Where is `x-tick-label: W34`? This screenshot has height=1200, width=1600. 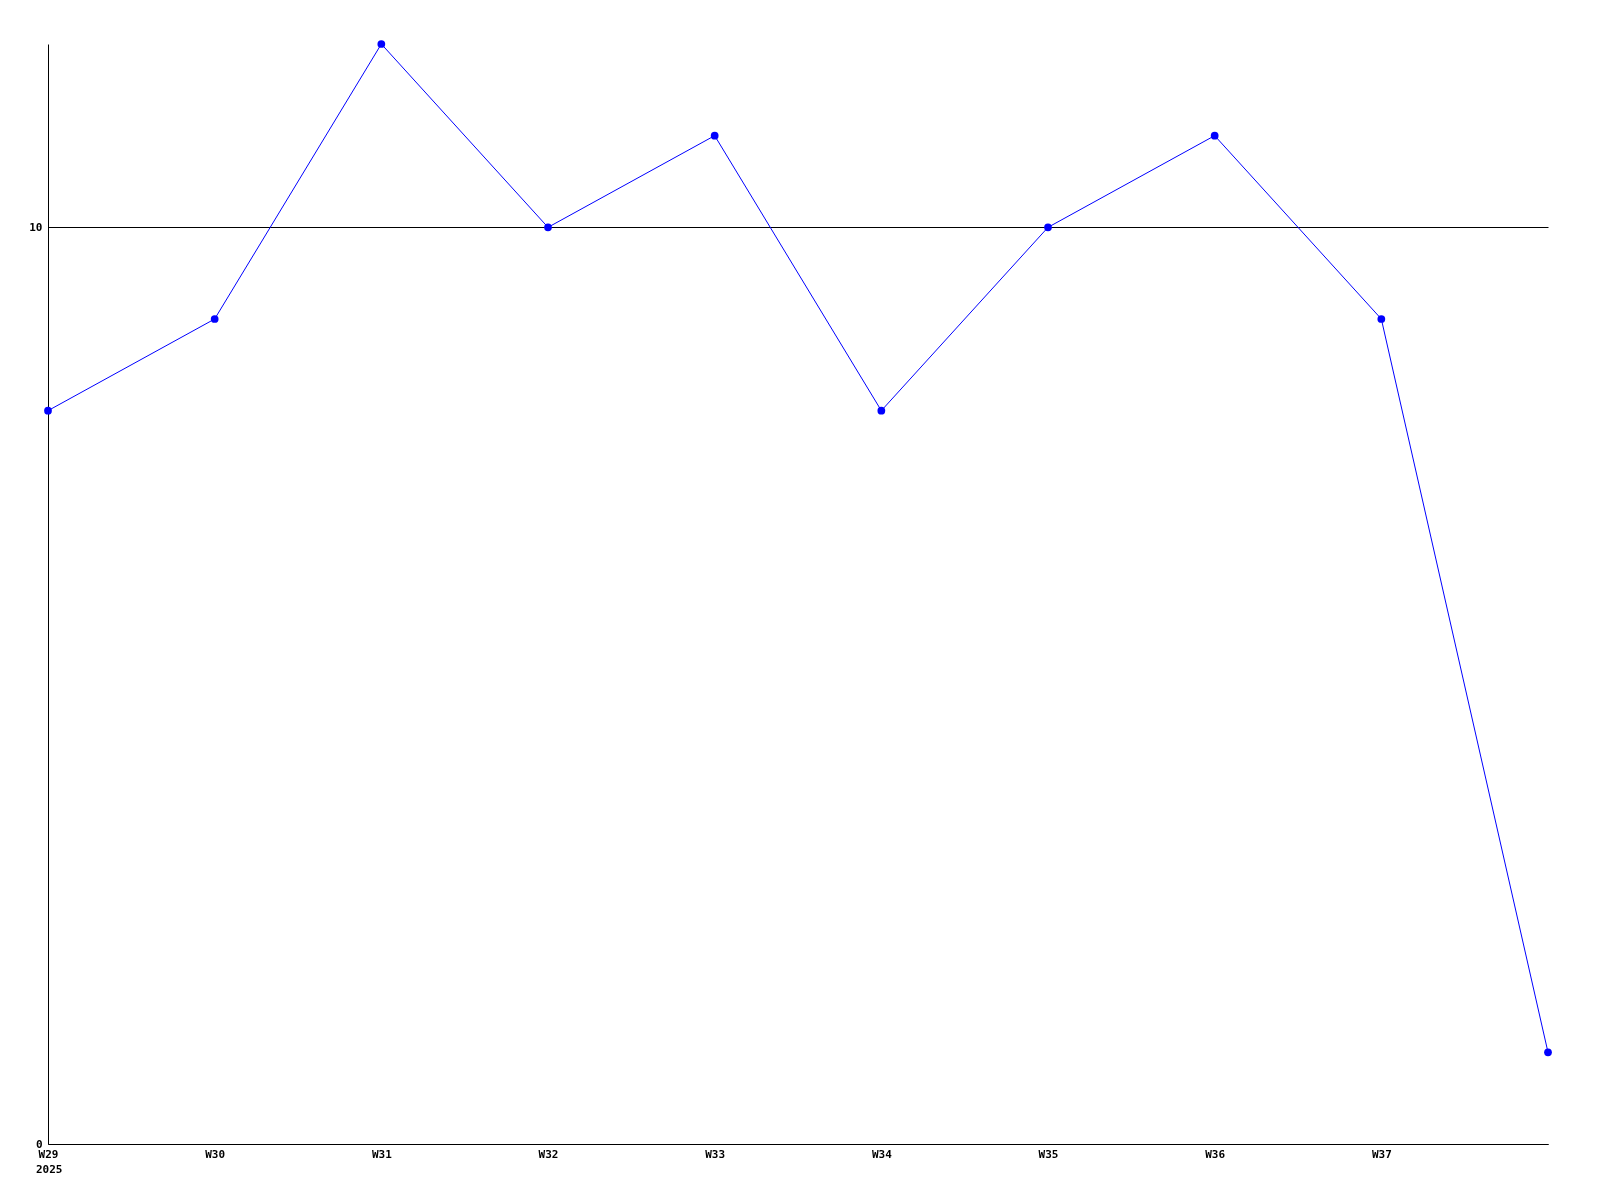
x-tick-label: W34 is located at coordinates (882, 1154).